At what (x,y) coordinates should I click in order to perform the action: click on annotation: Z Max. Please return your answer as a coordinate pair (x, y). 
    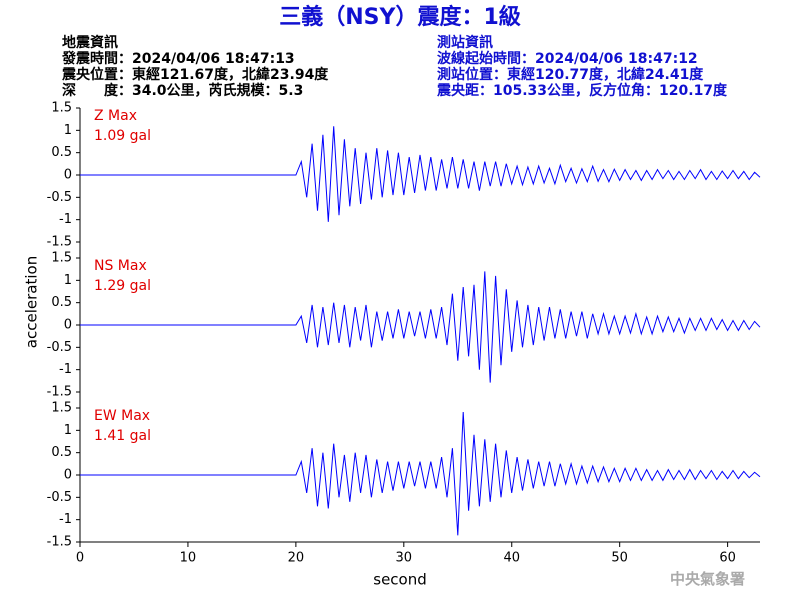
    Looking at the image, I should click on (115, 116).